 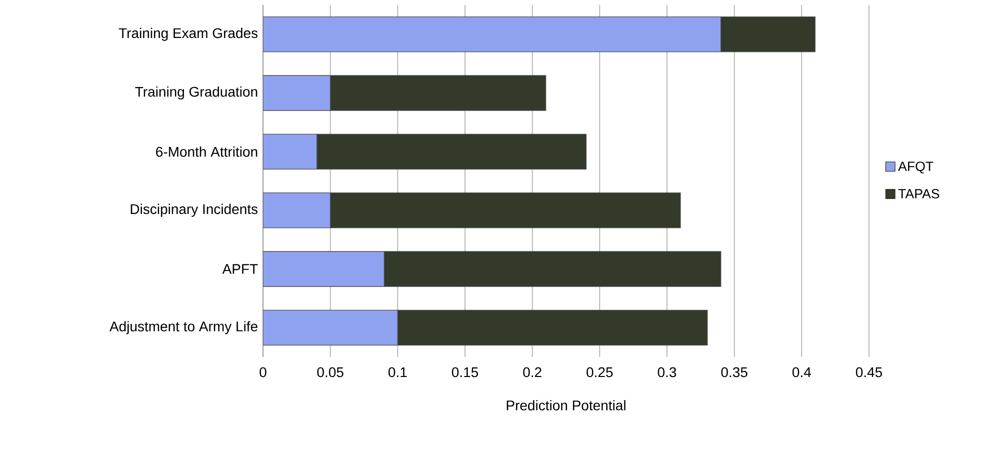 I want to click on legend-label: TAPAS, so click(x=919, y=193).